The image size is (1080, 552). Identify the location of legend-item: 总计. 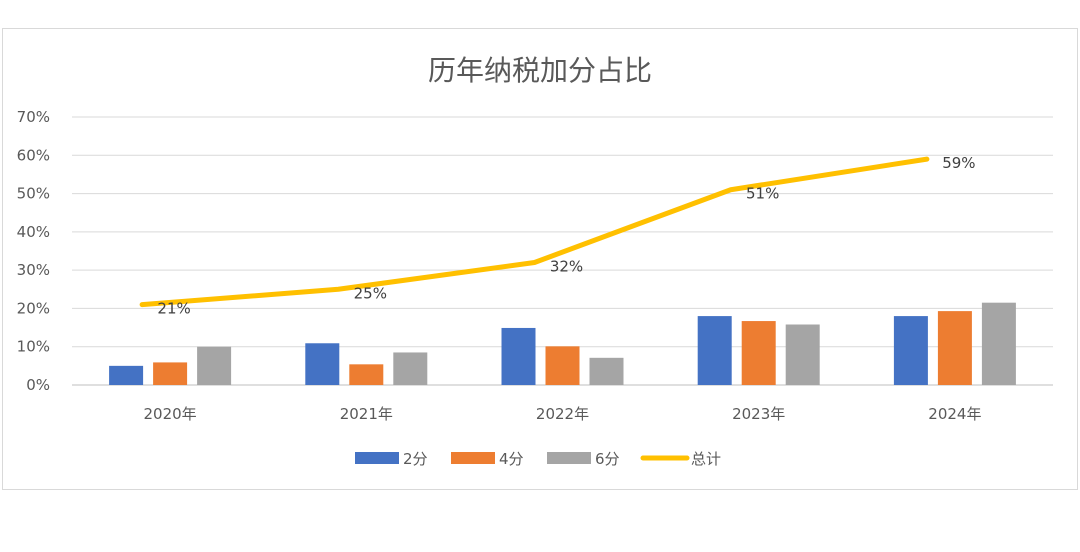
(680, 459).